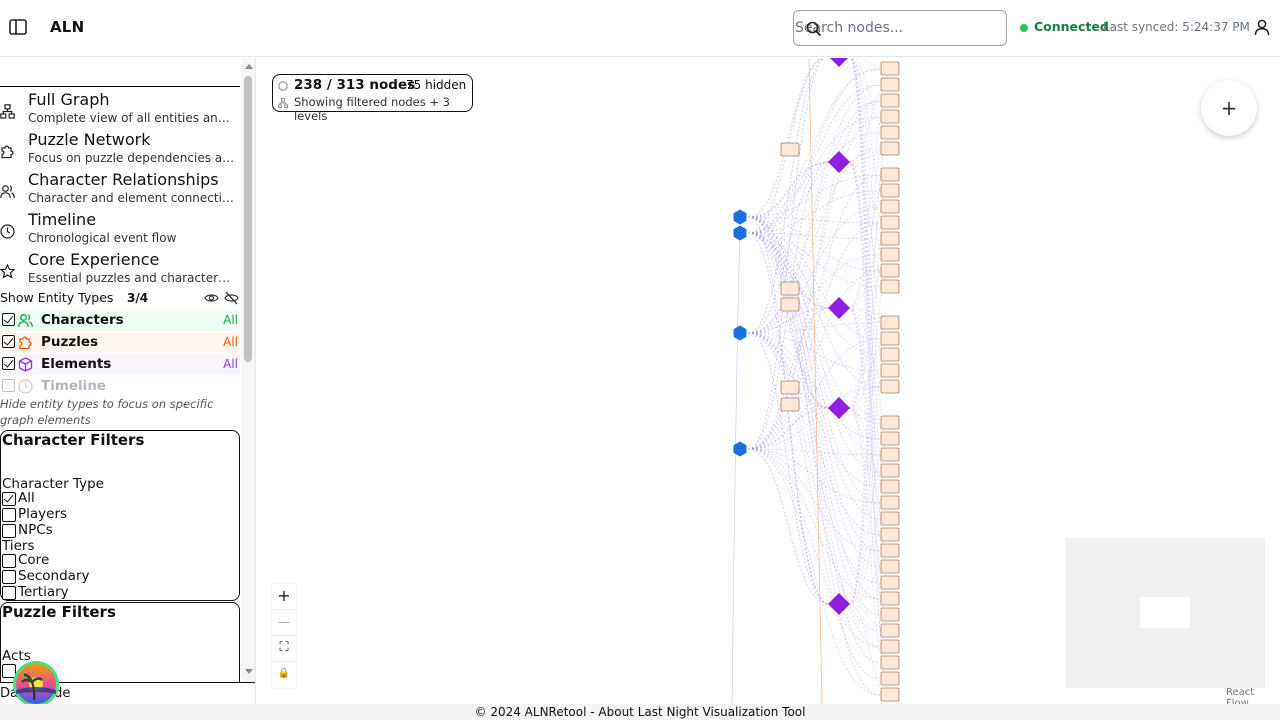 The width and height of the screenshot is (1280, 720). I want to click on eye-off-icon, so click(231, 298).